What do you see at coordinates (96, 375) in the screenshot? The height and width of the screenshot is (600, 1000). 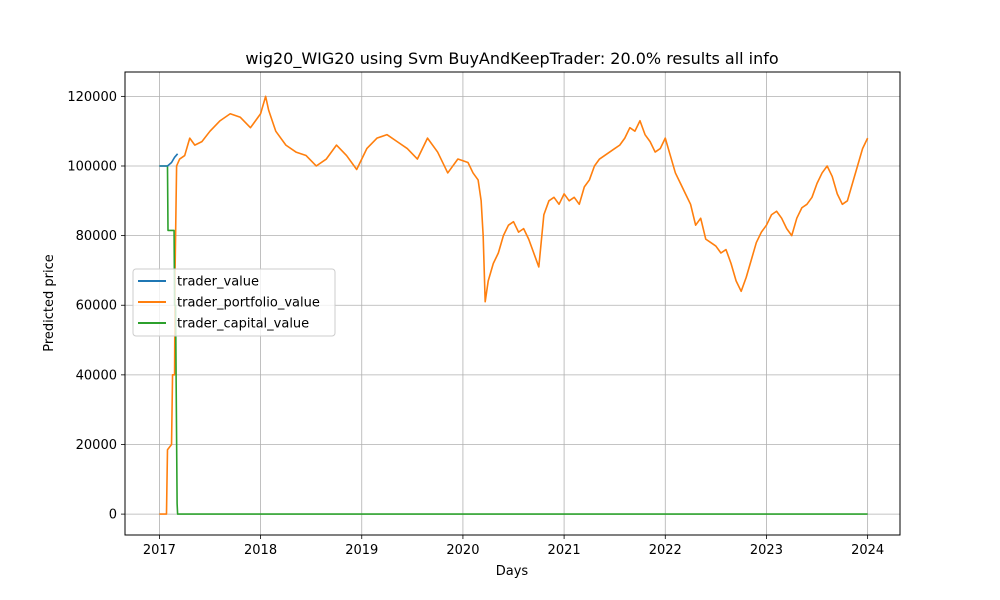 I see `y-tick-label: 40000` at bounding box center [96, 375].